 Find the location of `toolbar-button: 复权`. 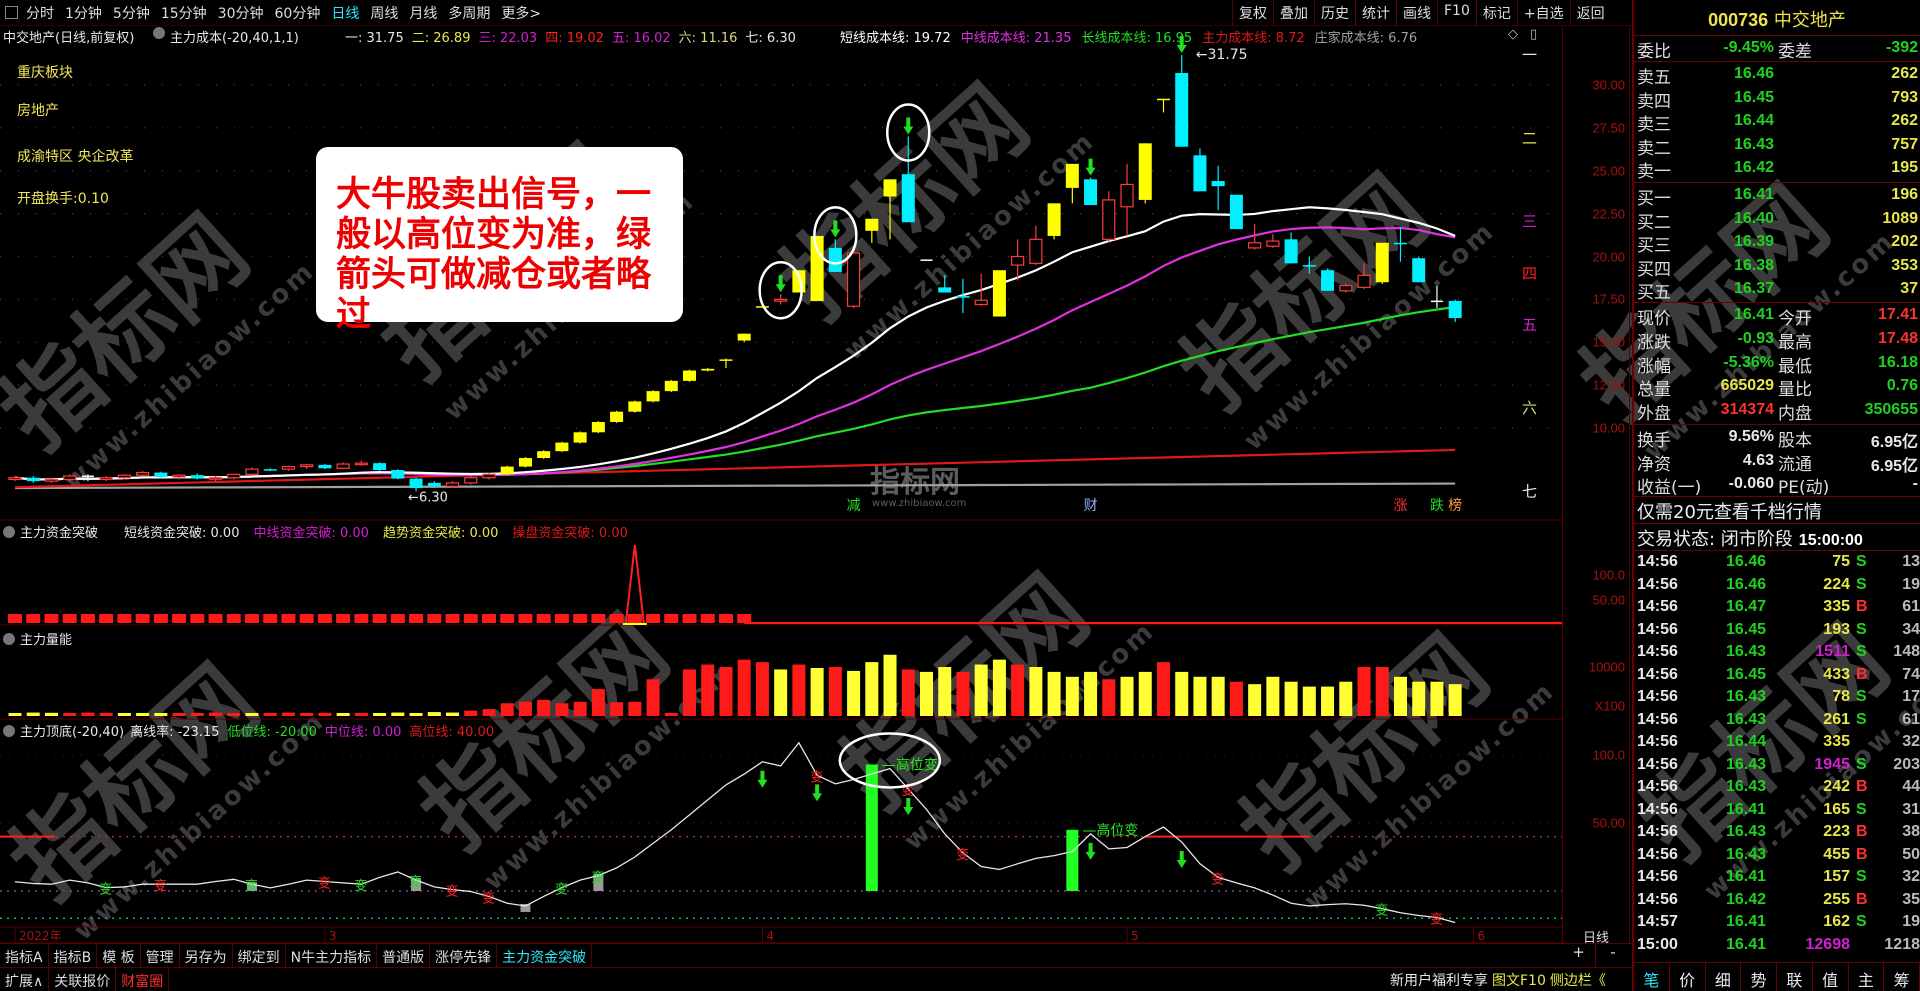

toolbar-button: 复权 is located at coordinates (1252, 13).